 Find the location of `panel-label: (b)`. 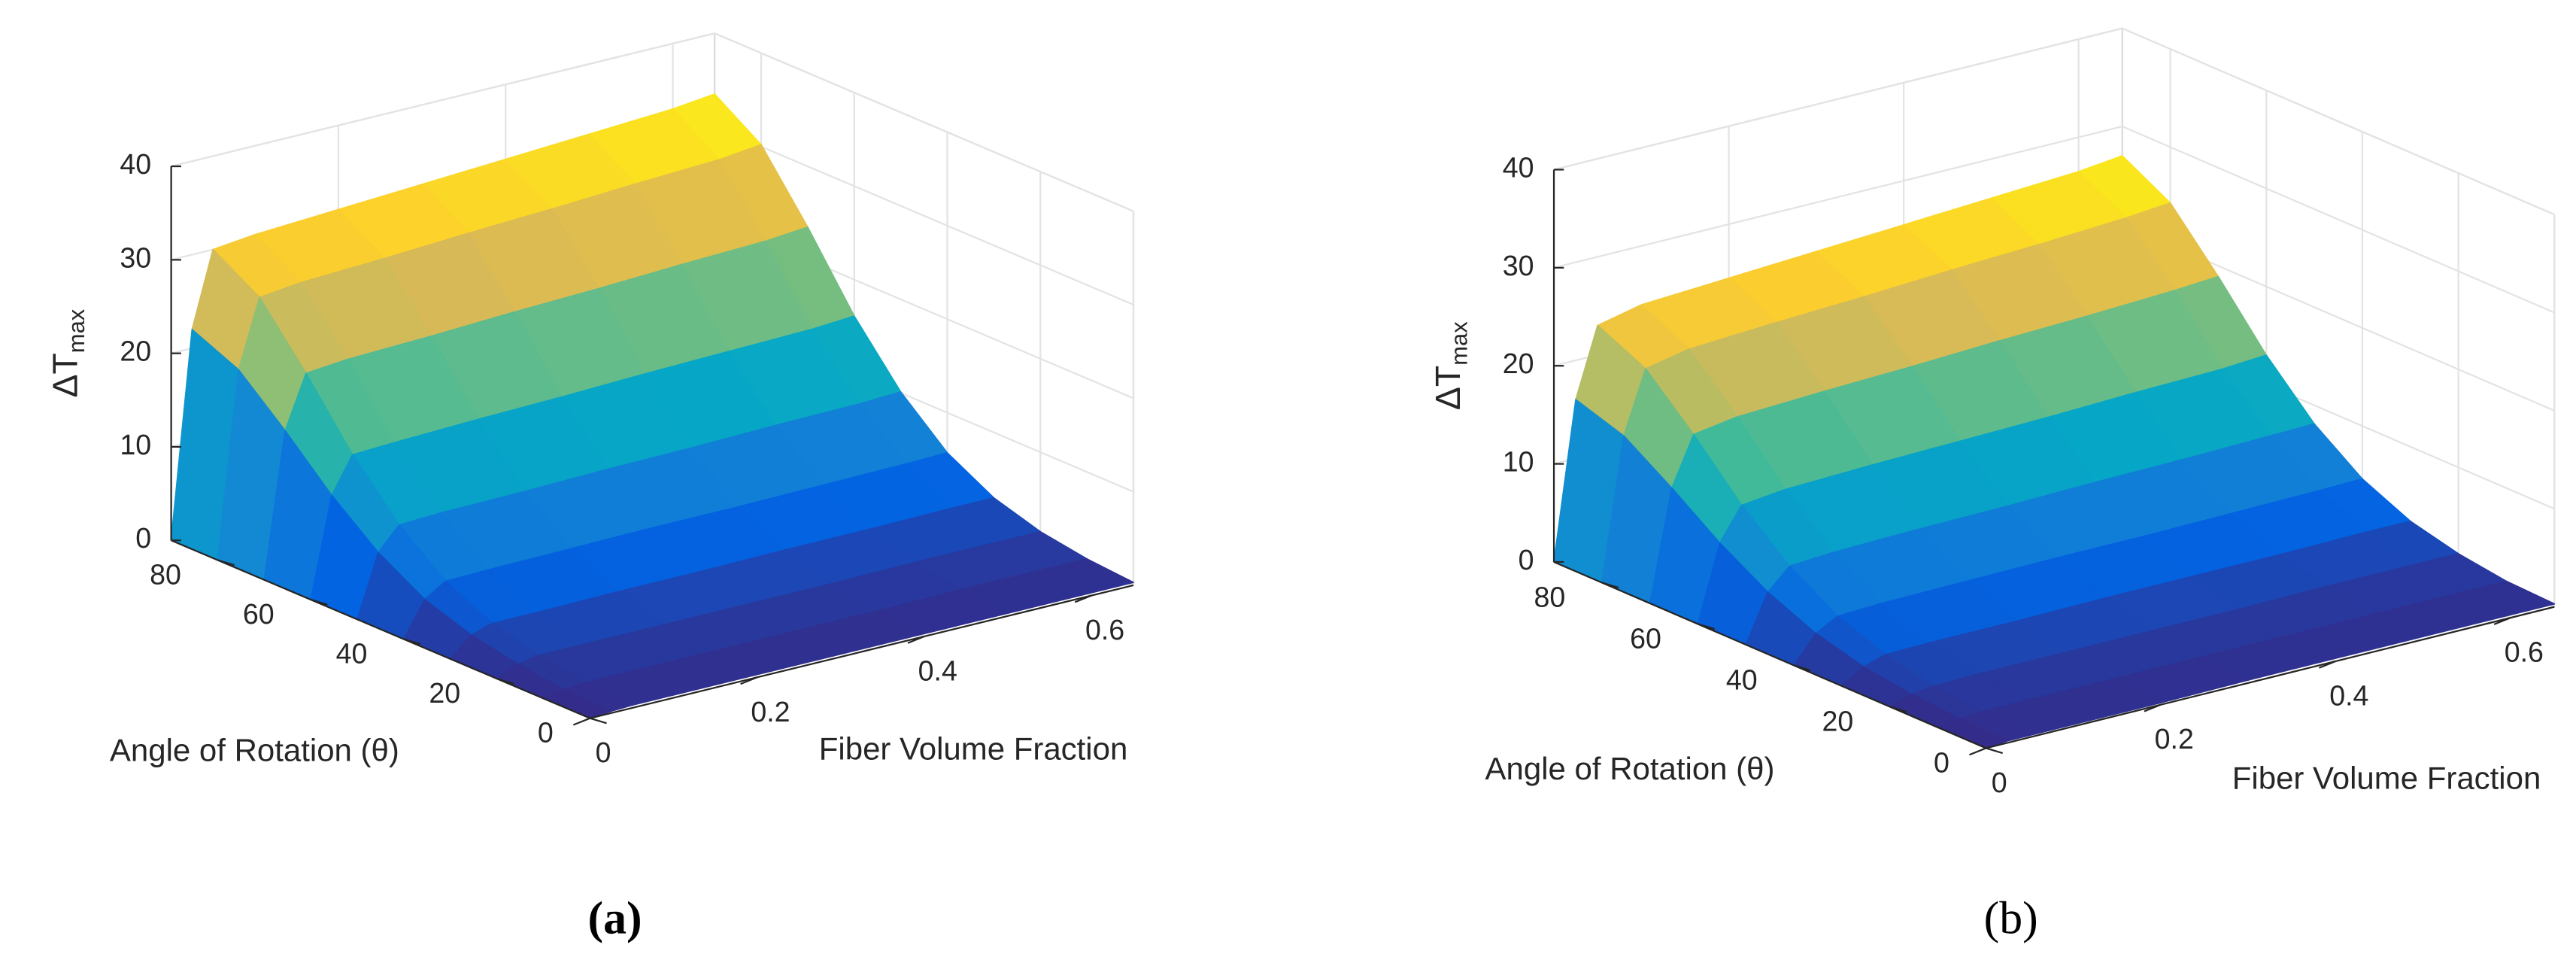

panel-label: (b) is located at coordinates (2011, 918).